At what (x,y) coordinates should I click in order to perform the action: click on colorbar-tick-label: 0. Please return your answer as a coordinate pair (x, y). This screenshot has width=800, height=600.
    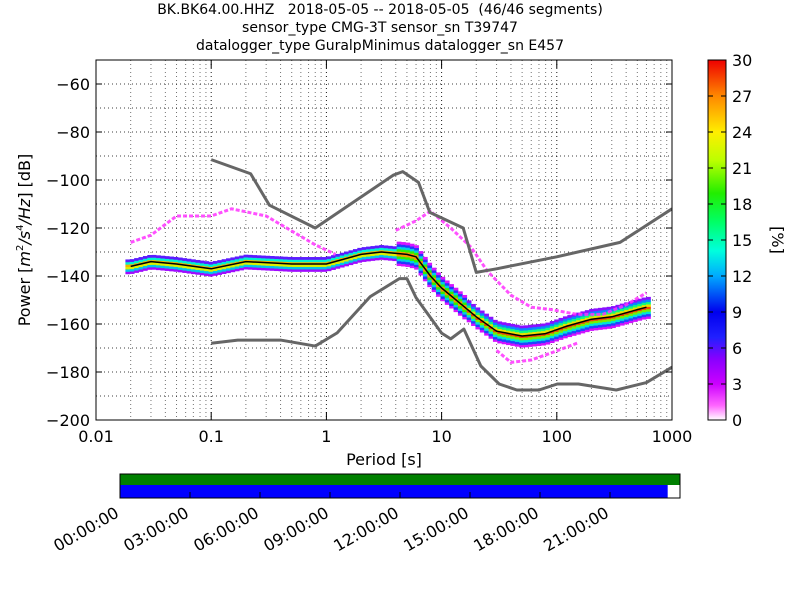
    Looking at the image, I should click on (737, 420).